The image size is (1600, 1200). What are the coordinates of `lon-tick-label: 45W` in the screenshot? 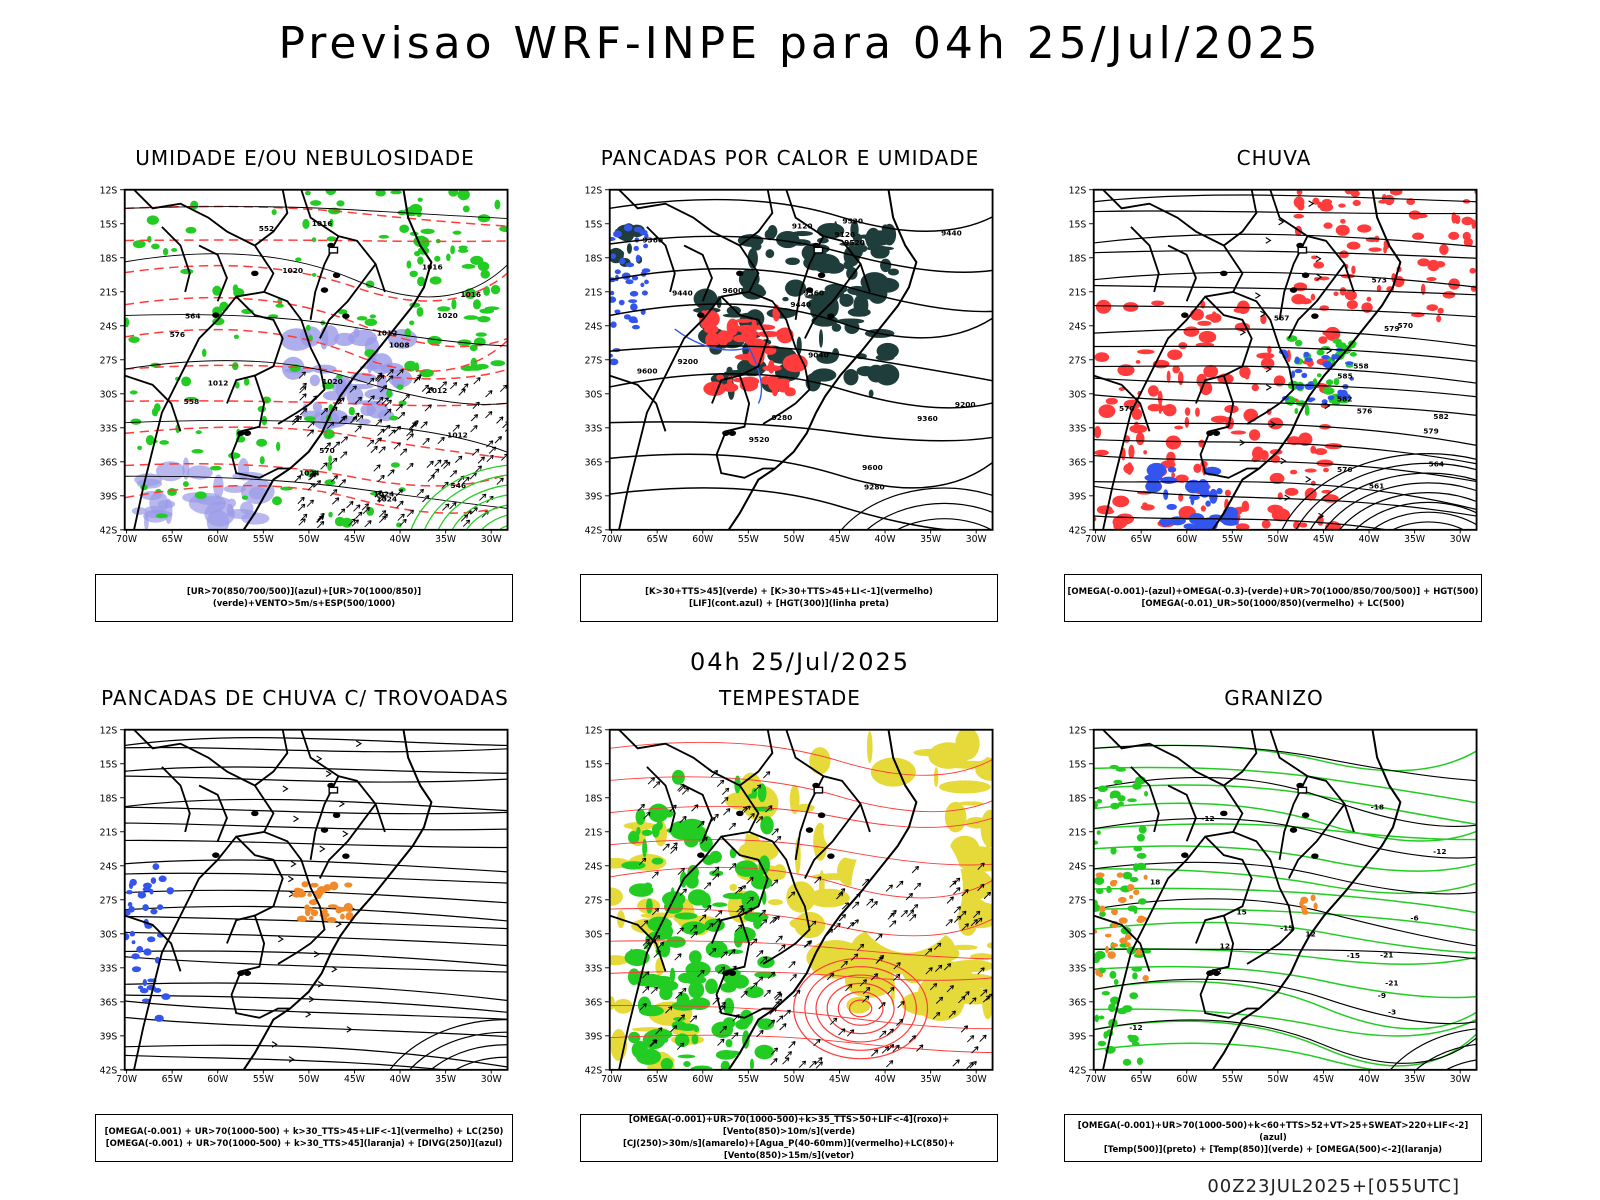 It's located at (354, 539).